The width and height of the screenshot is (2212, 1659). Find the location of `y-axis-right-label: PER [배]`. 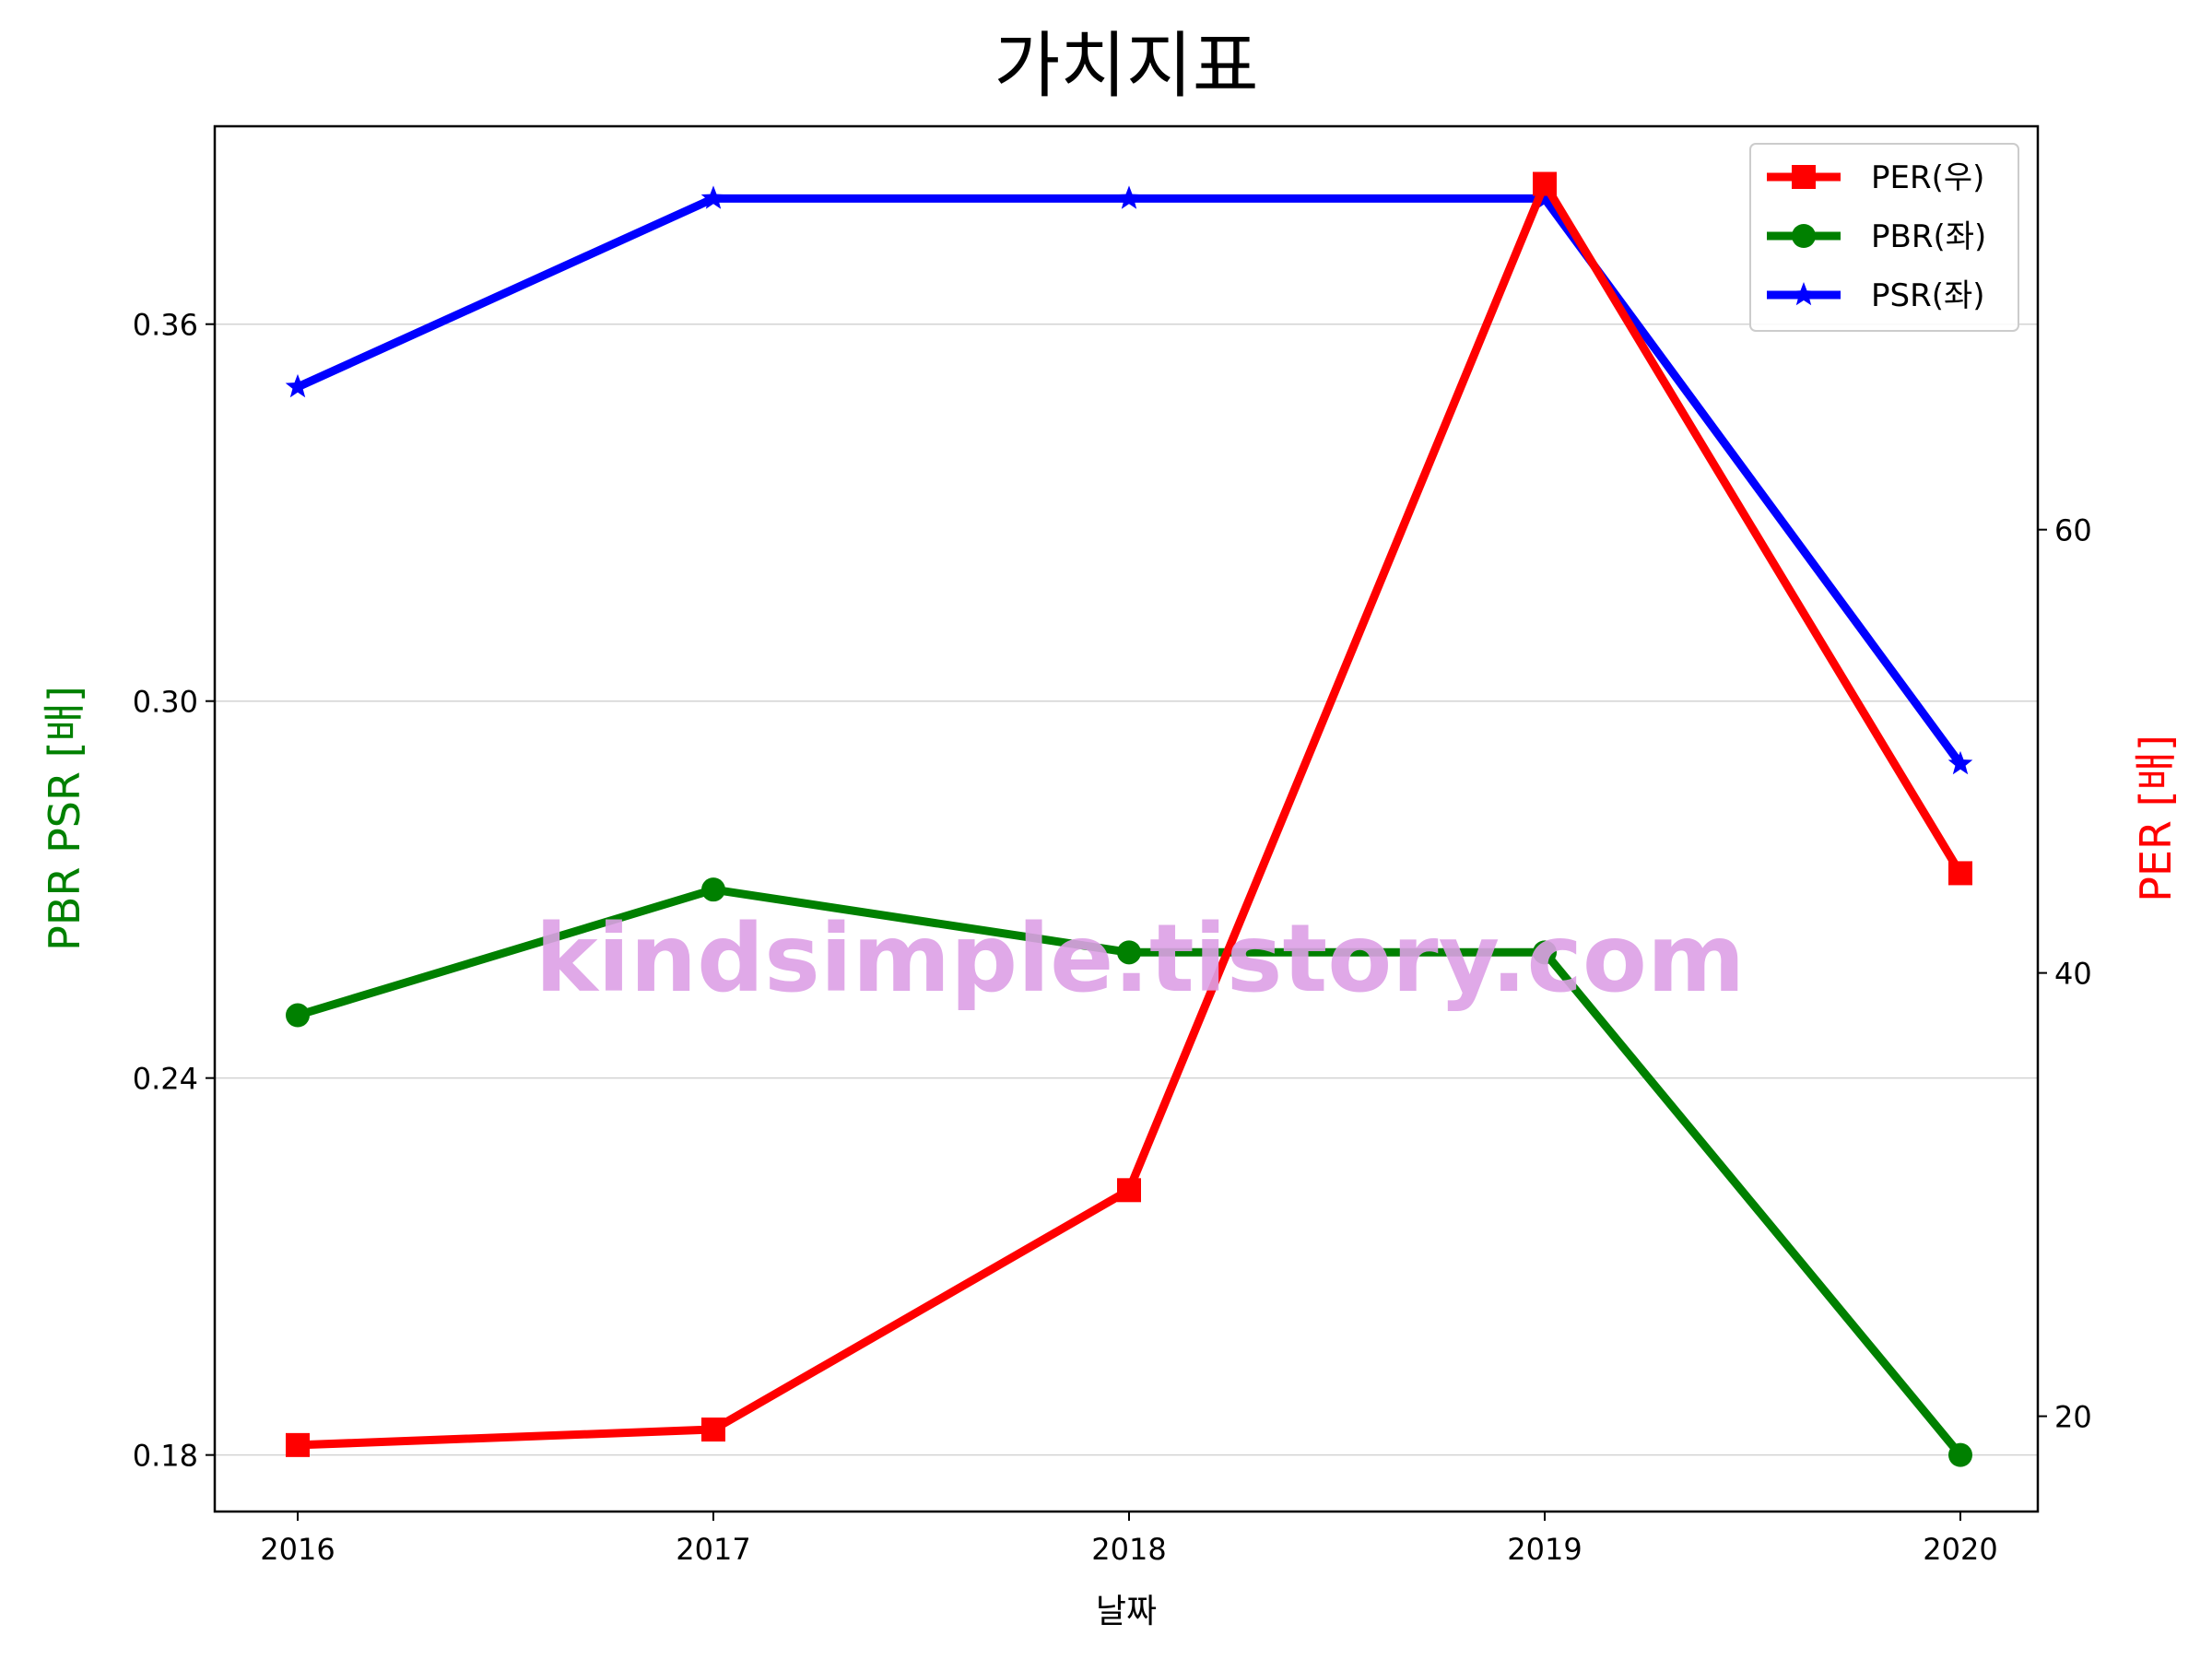

y-axis-right-label: PER [배] is located at coordinates (2156, 818).